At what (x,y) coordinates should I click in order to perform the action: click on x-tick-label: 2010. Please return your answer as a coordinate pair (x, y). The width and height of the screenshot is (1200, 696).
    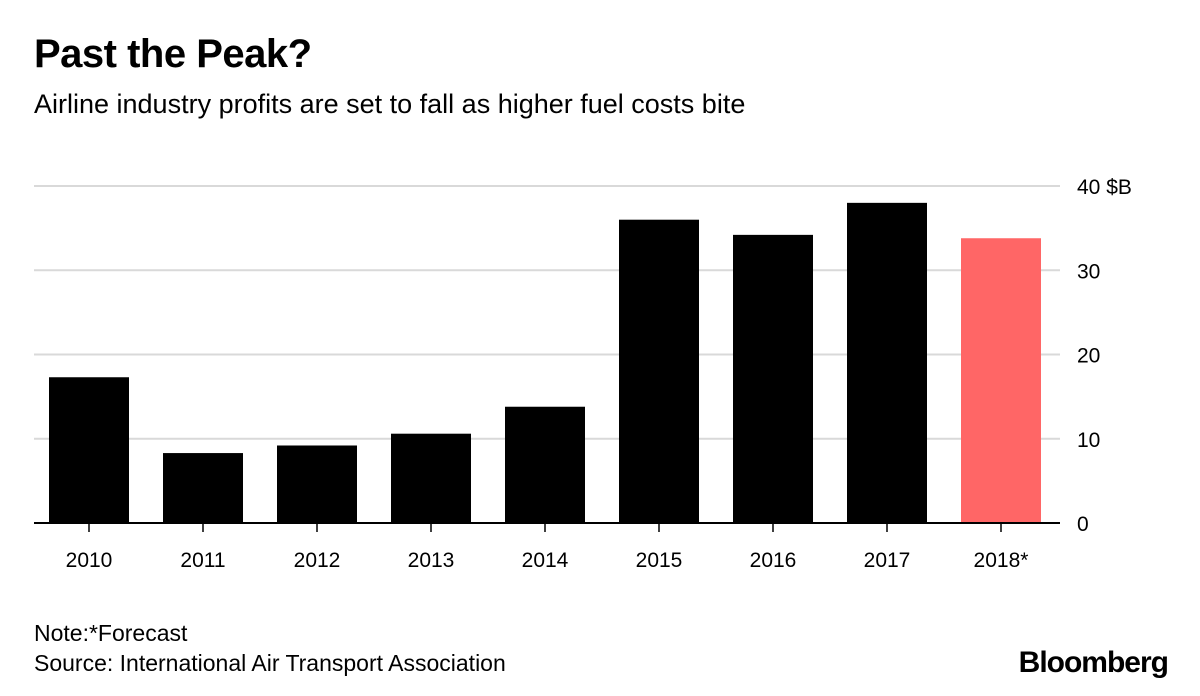
    Looking at the image, I should click on (89, 560).